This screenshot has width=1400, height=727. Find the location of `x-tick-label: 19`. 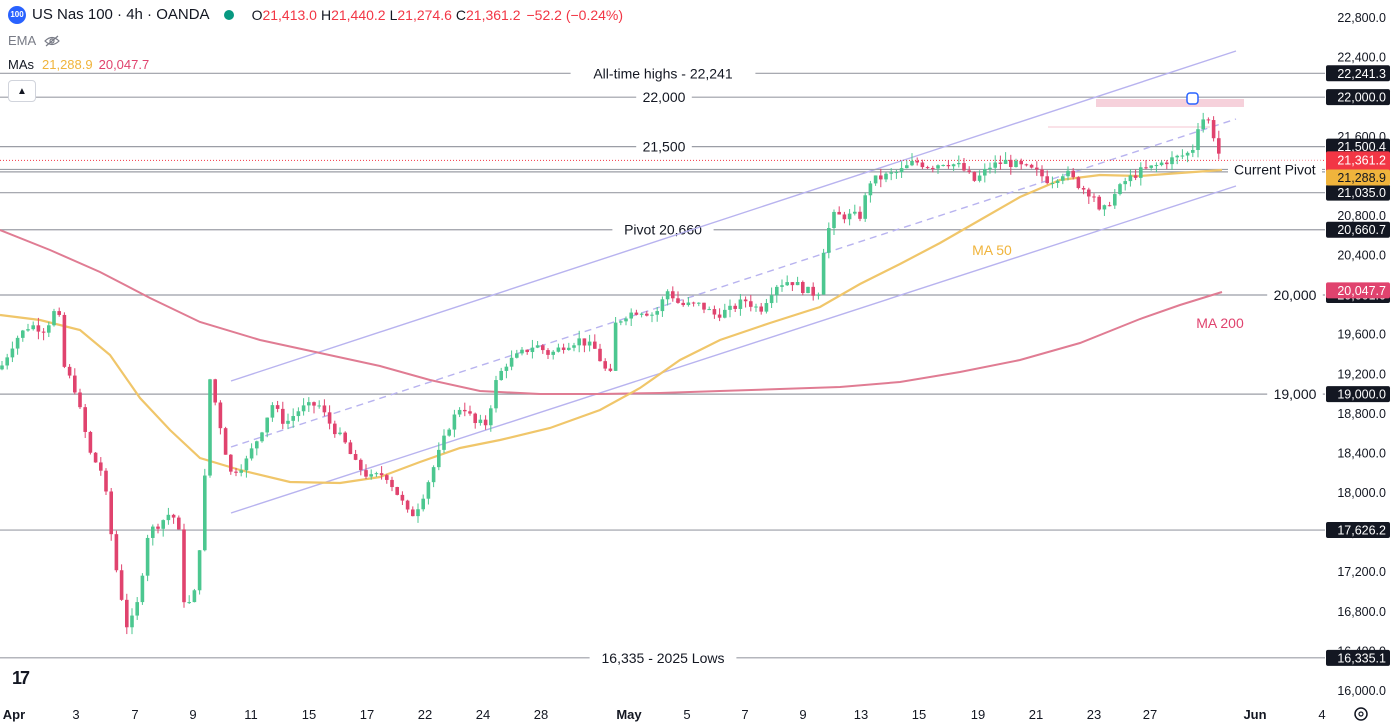

x-tick-label: 19 is located at coordinates (978, 714).